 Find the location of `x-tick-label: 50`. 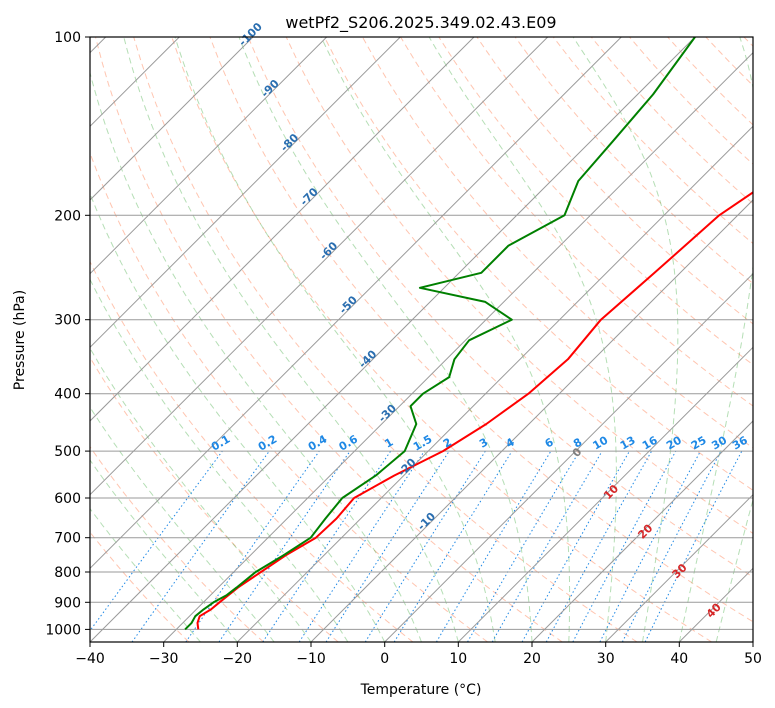

x-tick-label: 50 is located at coordinates (753, 659).